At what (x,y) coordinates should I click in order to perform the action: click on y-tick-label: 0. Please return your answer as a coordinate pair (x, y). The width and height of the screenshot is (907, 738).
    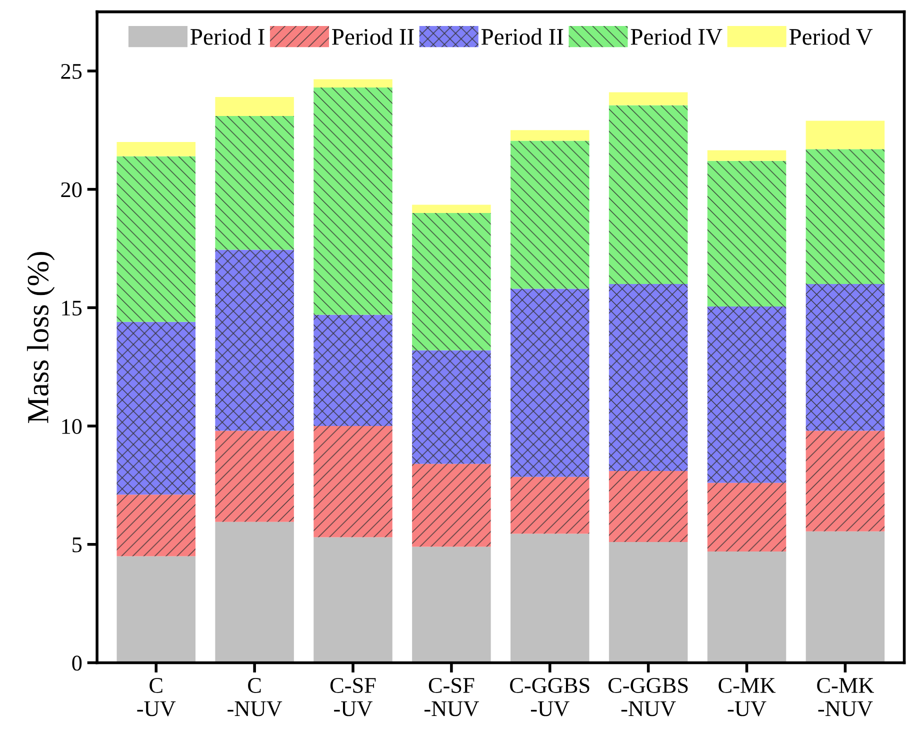
    Looking at the image, I should click on (77, 663).